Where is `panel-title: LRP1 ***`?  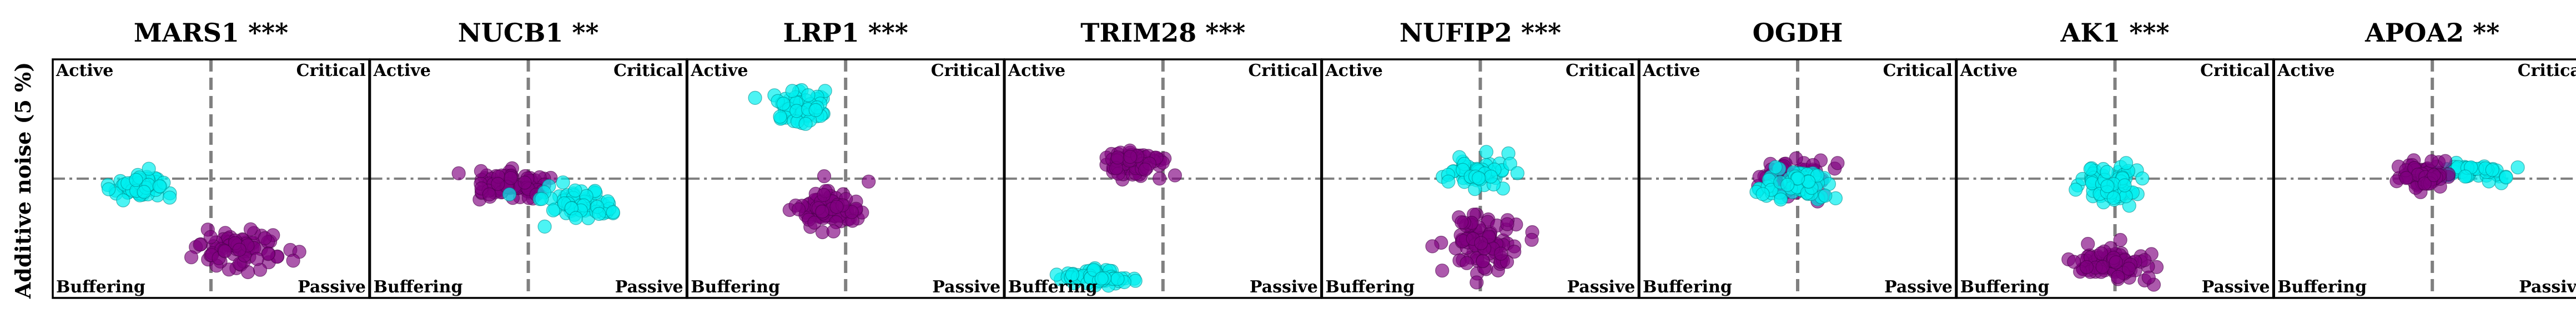 panel-title: LRP1 *** is located at coordinates (845, 33).